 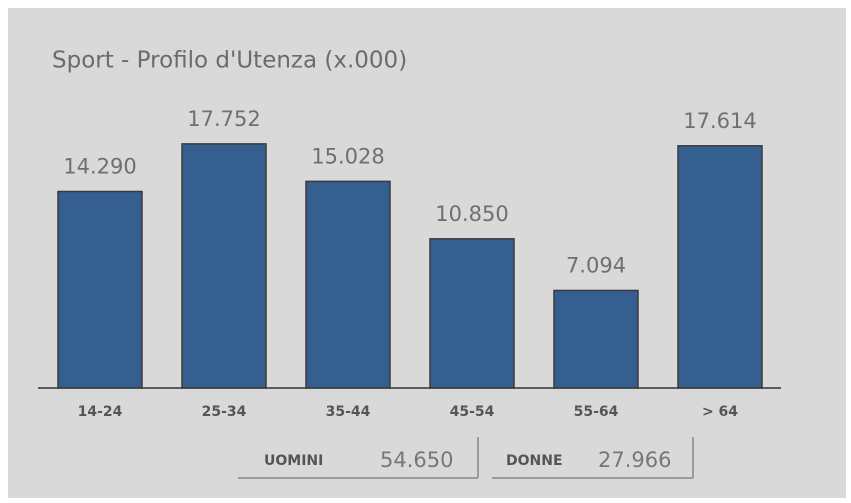 What do you see at coordinates (347, 156) in the screenshot?
I see `value-label: 15.028` at bounding box center [347, 156].